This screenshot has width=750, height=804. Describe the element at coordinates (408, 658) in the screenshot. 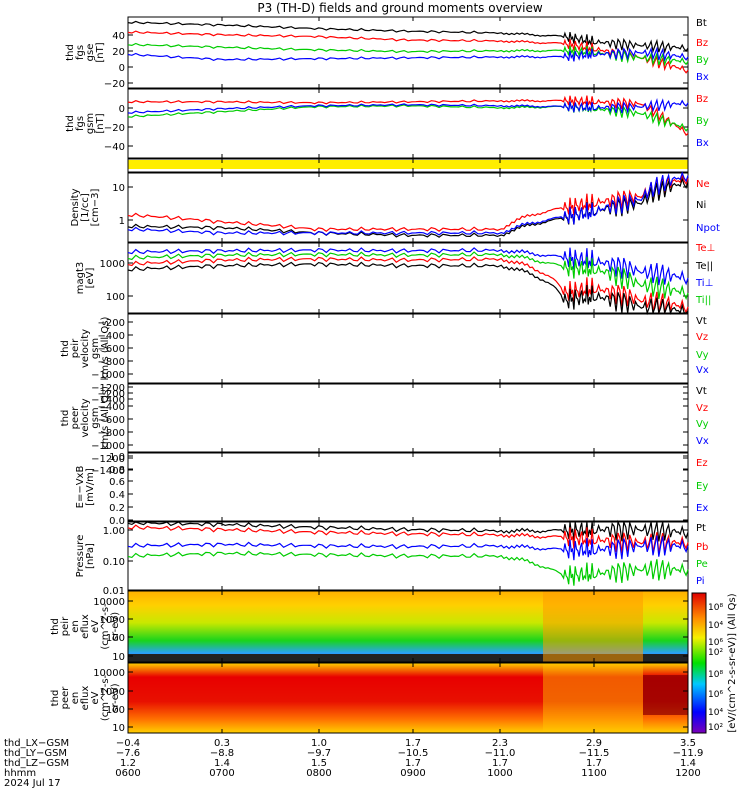

I see `peir-spectrogram-lowband` at that location.